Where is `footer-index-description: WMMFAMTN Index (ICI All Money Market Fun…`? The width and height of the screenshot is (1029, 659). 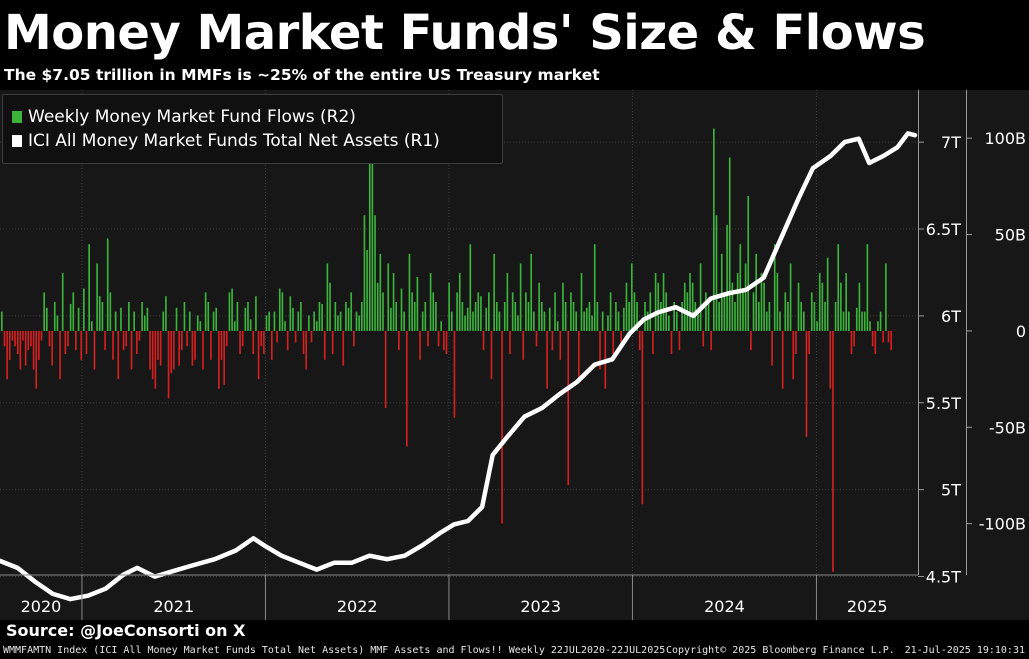
footer-index-description: WMMFAMTN Index (ICI All Money Market Fun… is located at coordinates (334, 650).